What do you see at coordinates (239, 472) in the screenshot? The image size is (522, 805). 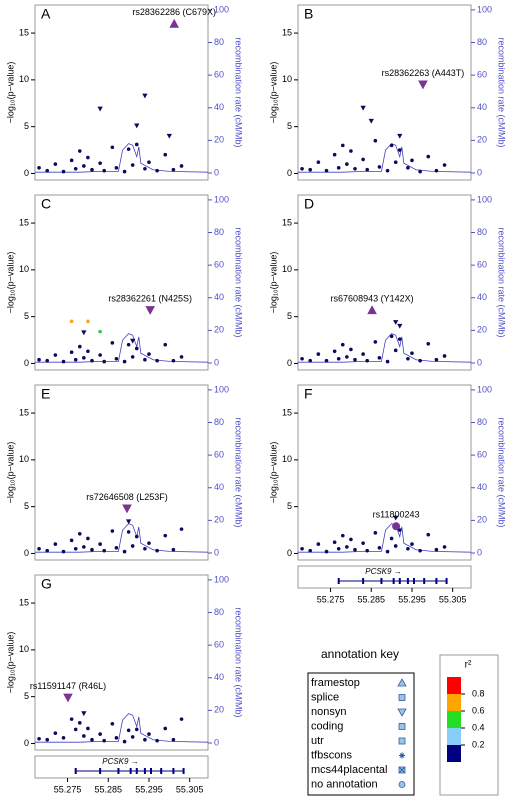 I see `y2-axis-label: recombination rate (cM/Mb)` at bounding box center [239, 472].